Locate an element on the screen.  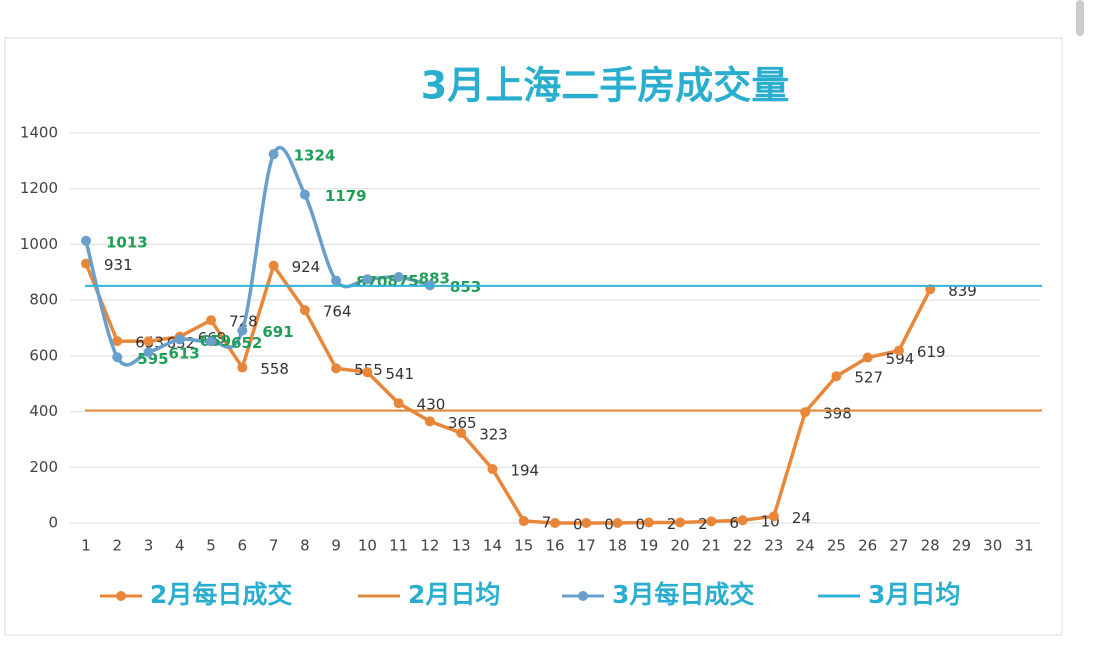
y-tick-label: 400 is located at coordinates (43, 411).